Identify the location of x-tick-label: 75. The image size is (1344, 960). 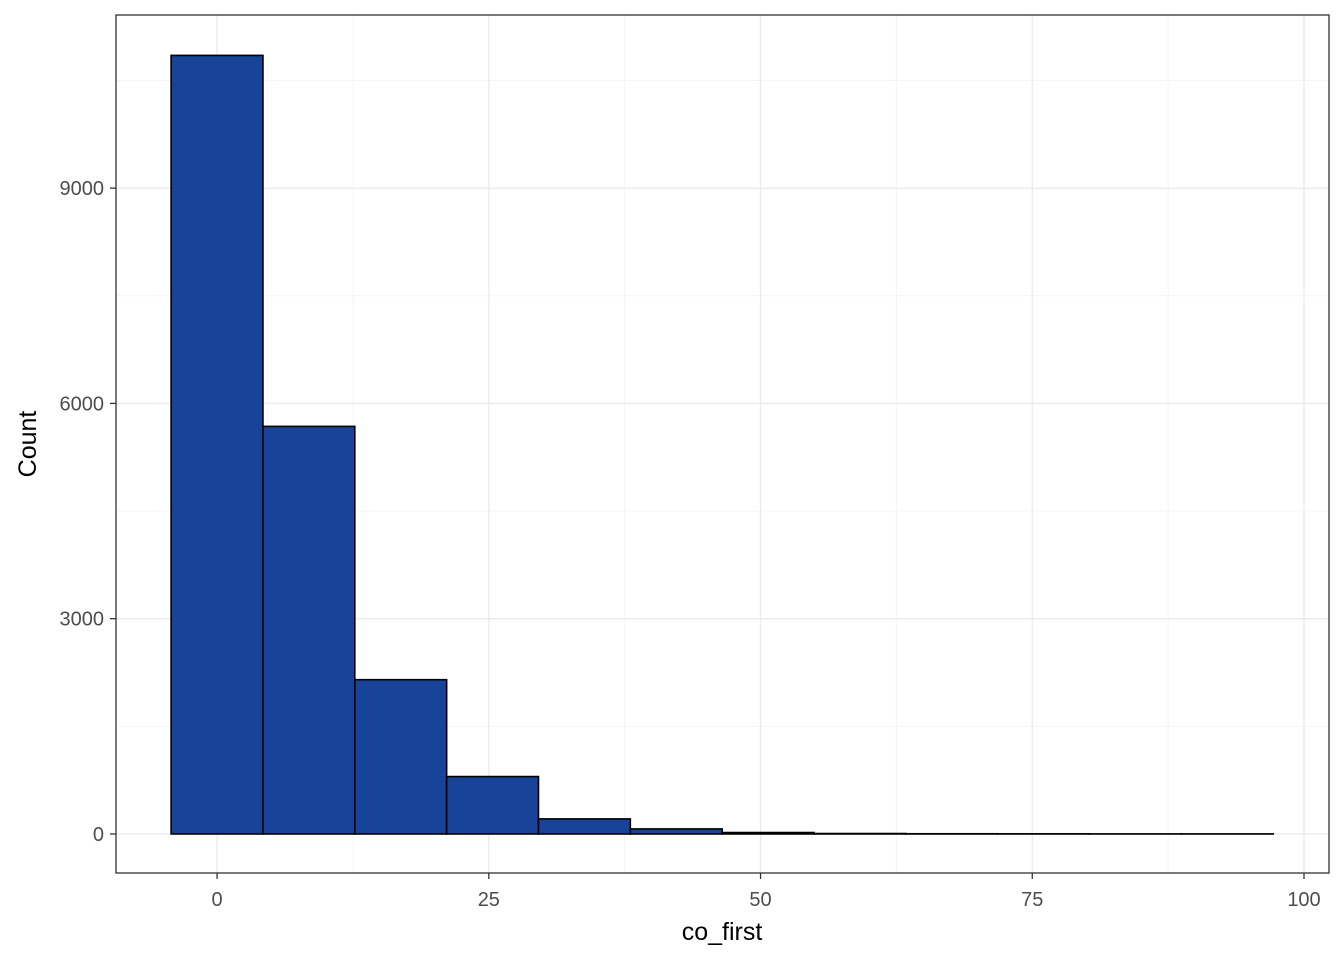
(1032, 900).